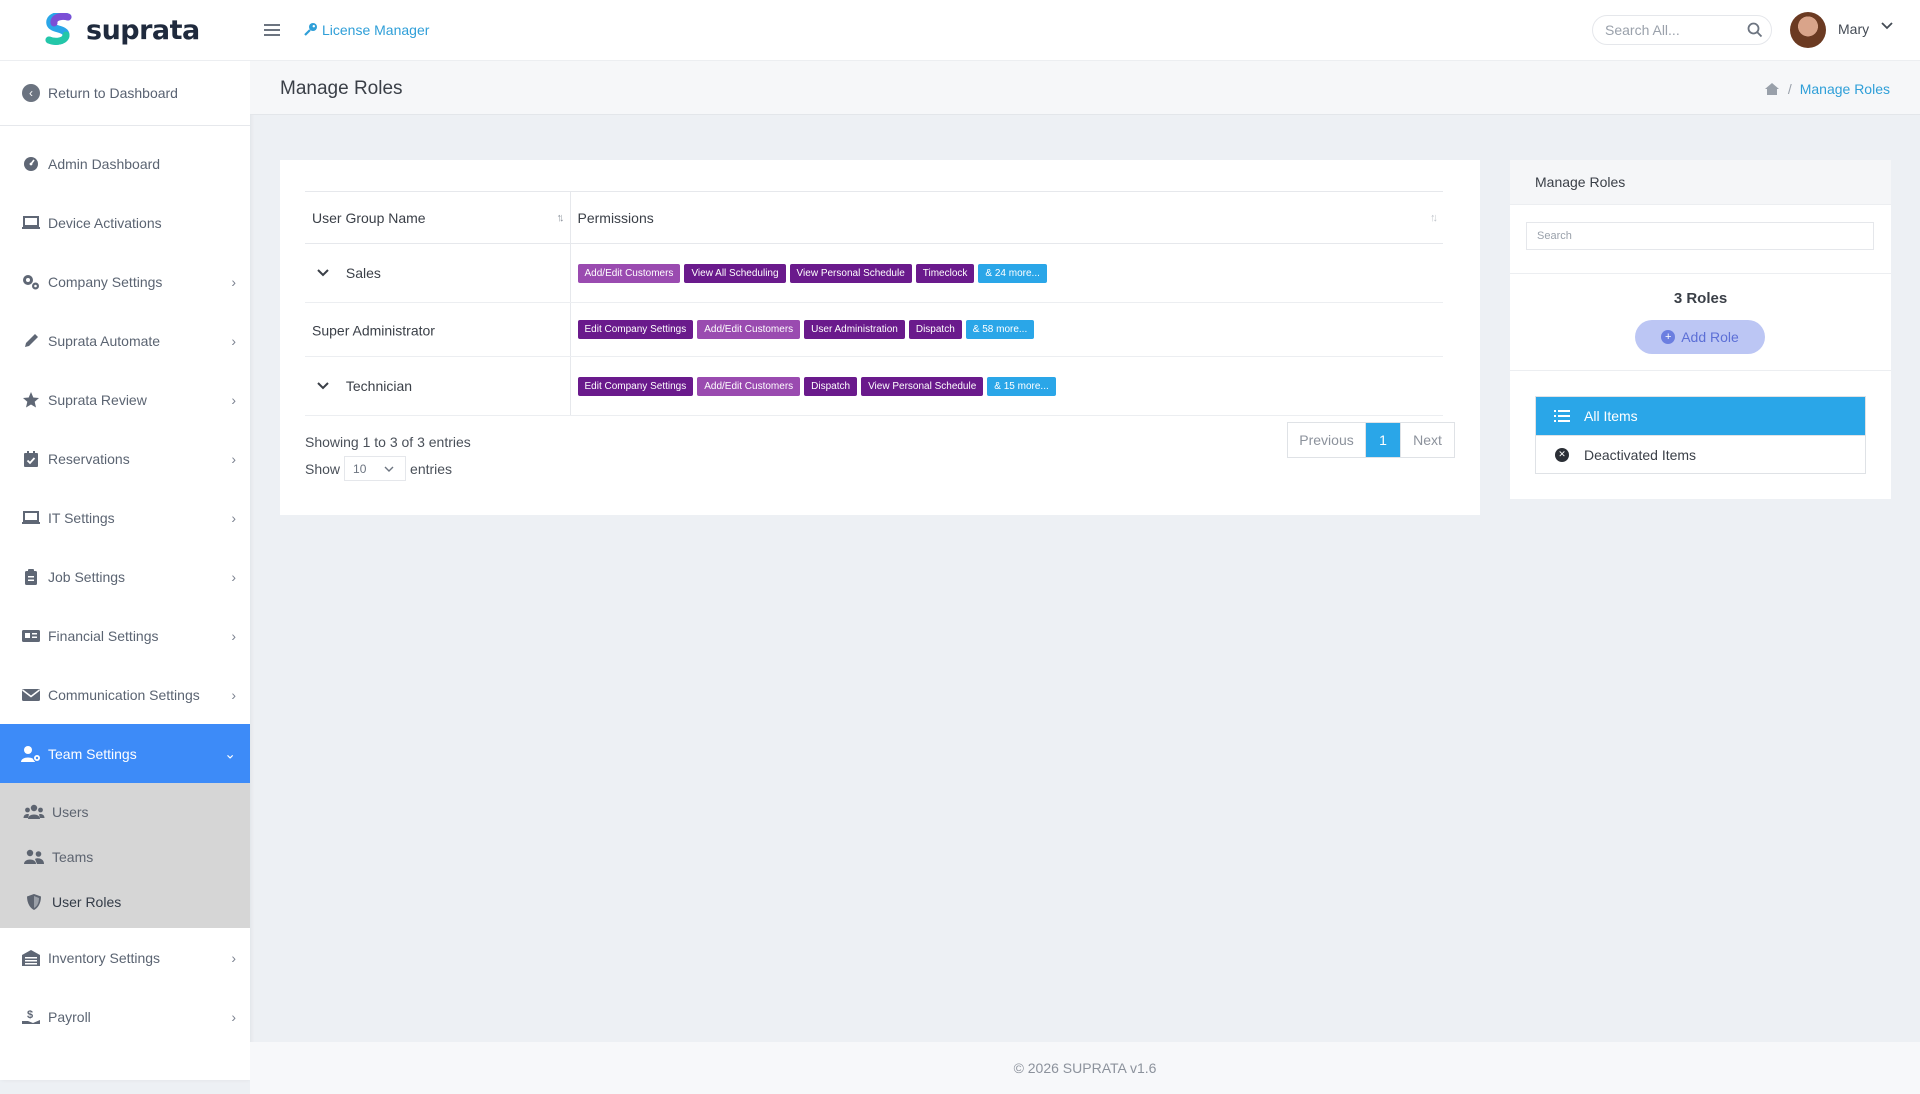  What do you see at coordinates (363, 273) in the screenshot?
I see `role-name: Sales` at bounding box center [363, 273].